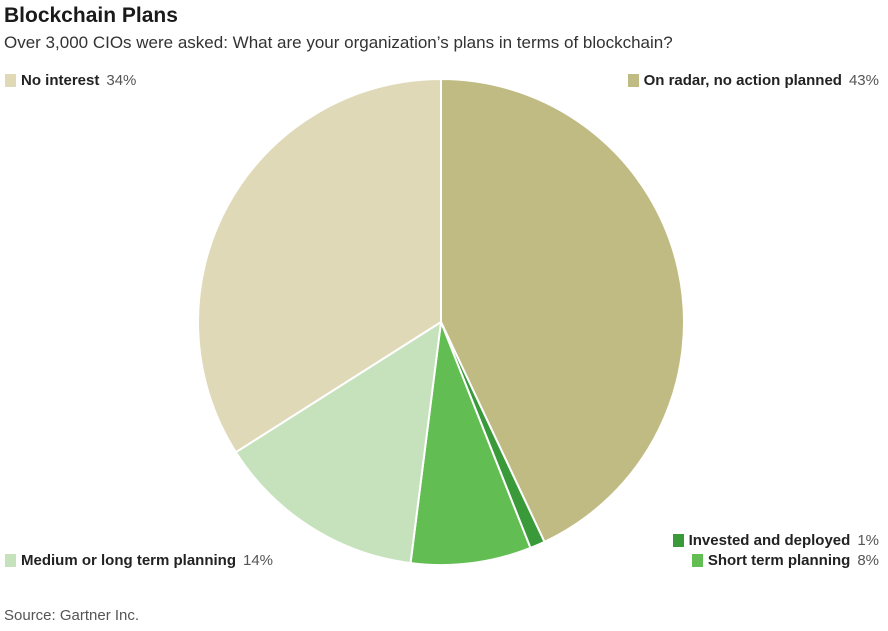 The image size is (888, 631). What do you see at coordinates (128, 560) in the screenshot?
I see `legend-label-medium-long-term: Medium or long term planning` at bounding box center [128, 560].